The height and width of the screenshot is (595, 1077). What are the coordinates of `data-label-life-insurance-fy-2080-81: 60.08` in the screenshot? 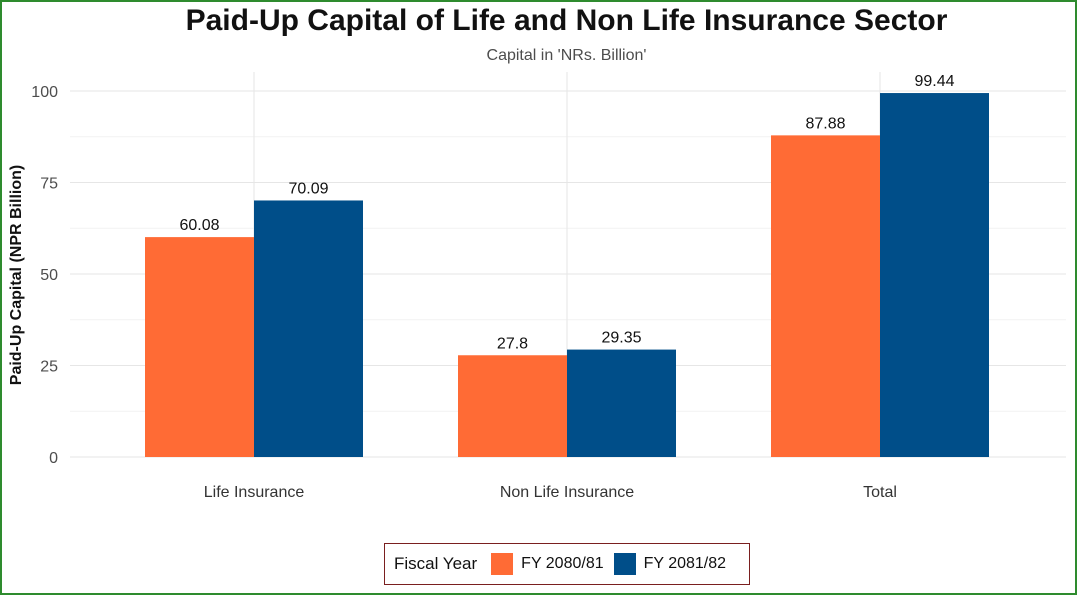 It's located at (199, 225).